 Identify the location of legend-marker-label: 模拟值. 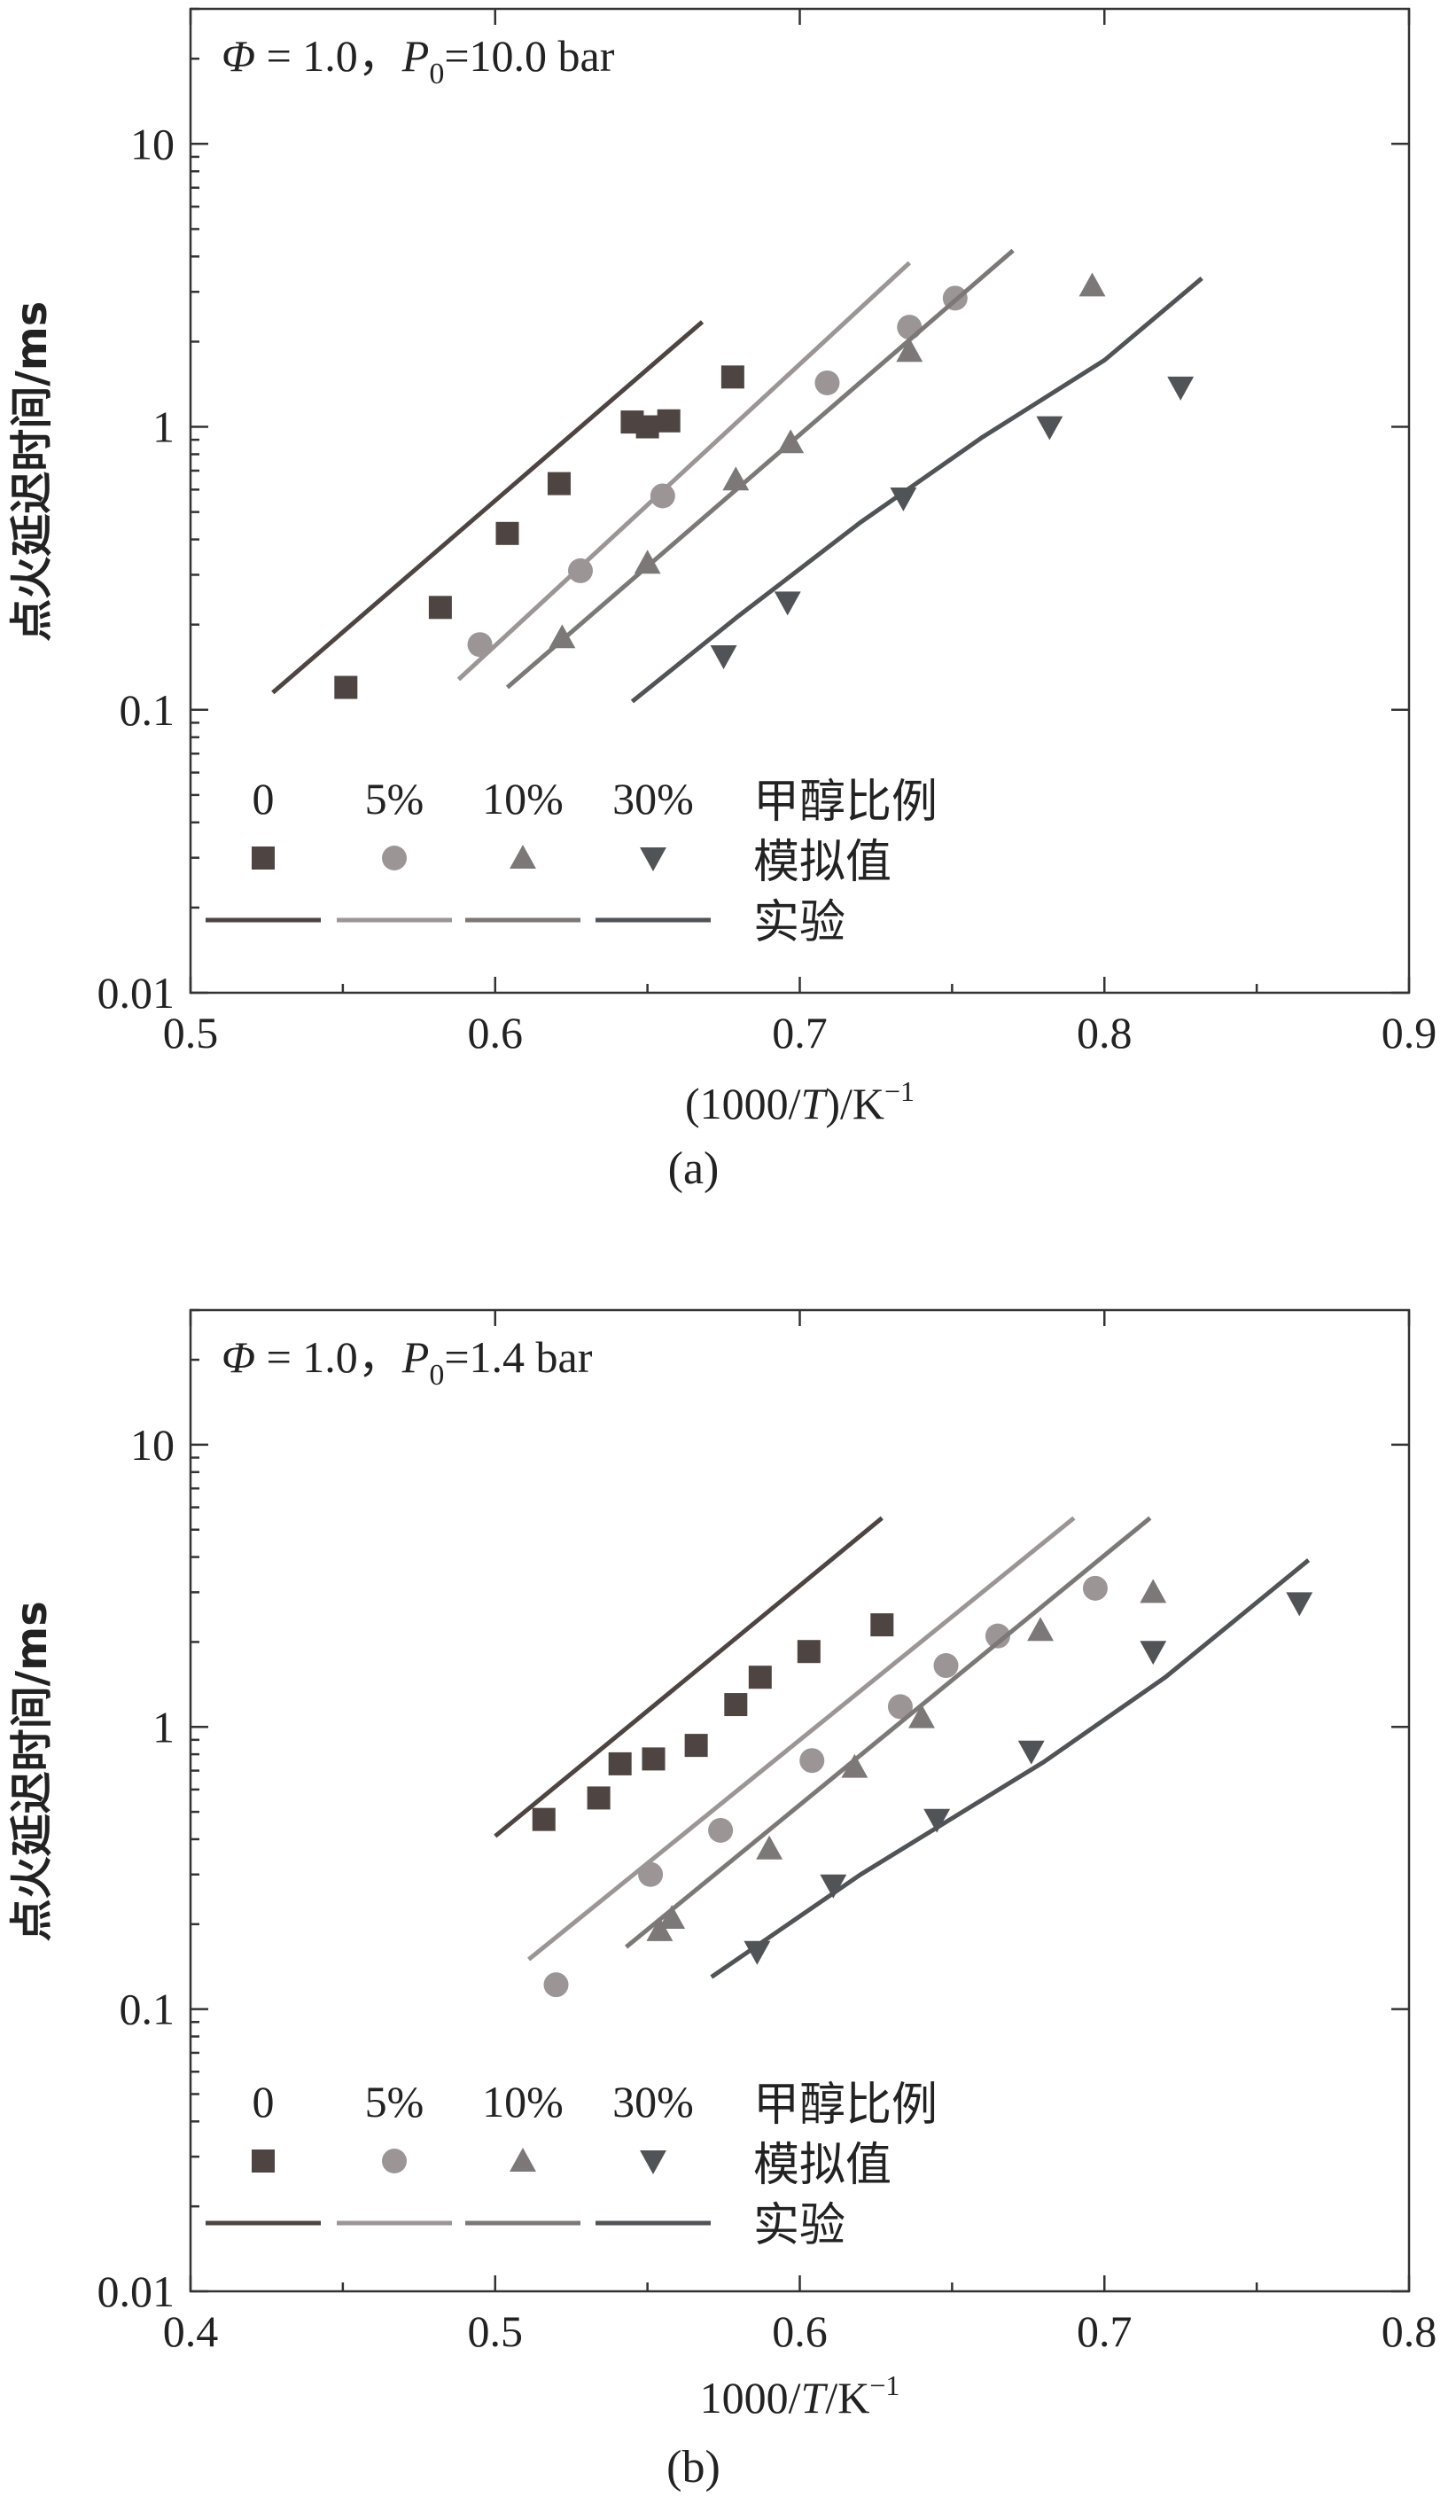
(822, 862).